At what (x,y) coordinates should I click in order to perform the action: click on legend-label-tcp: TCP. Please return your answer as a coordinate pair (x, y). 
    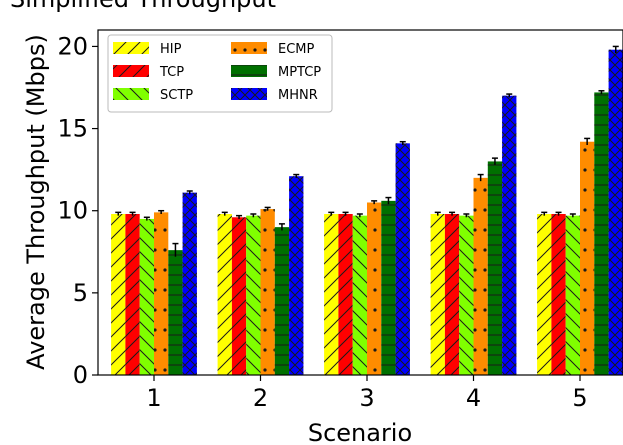
    Looking at the image, I should click on (171, 72).